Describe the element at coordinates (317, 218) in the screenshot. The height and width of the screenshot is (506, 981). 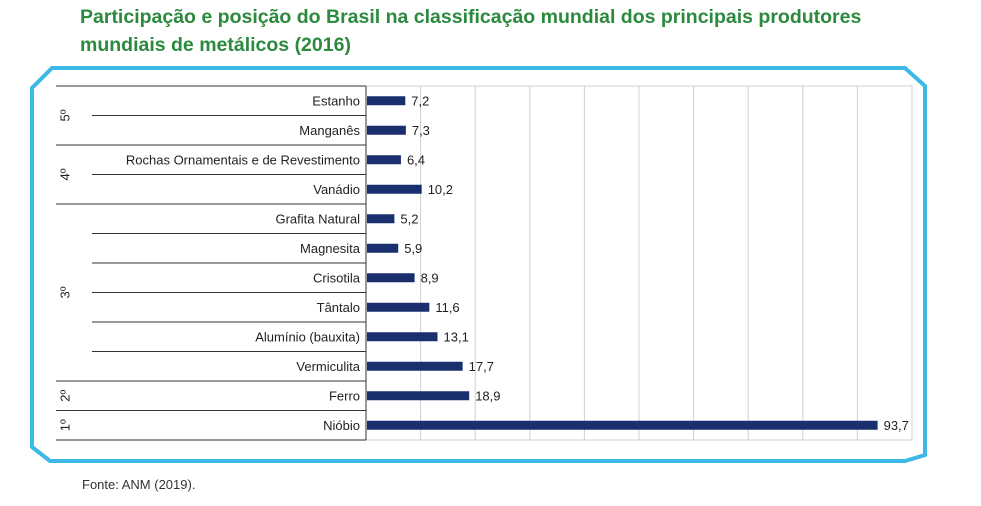
I see `category-label: Grafita Natural` at that location.